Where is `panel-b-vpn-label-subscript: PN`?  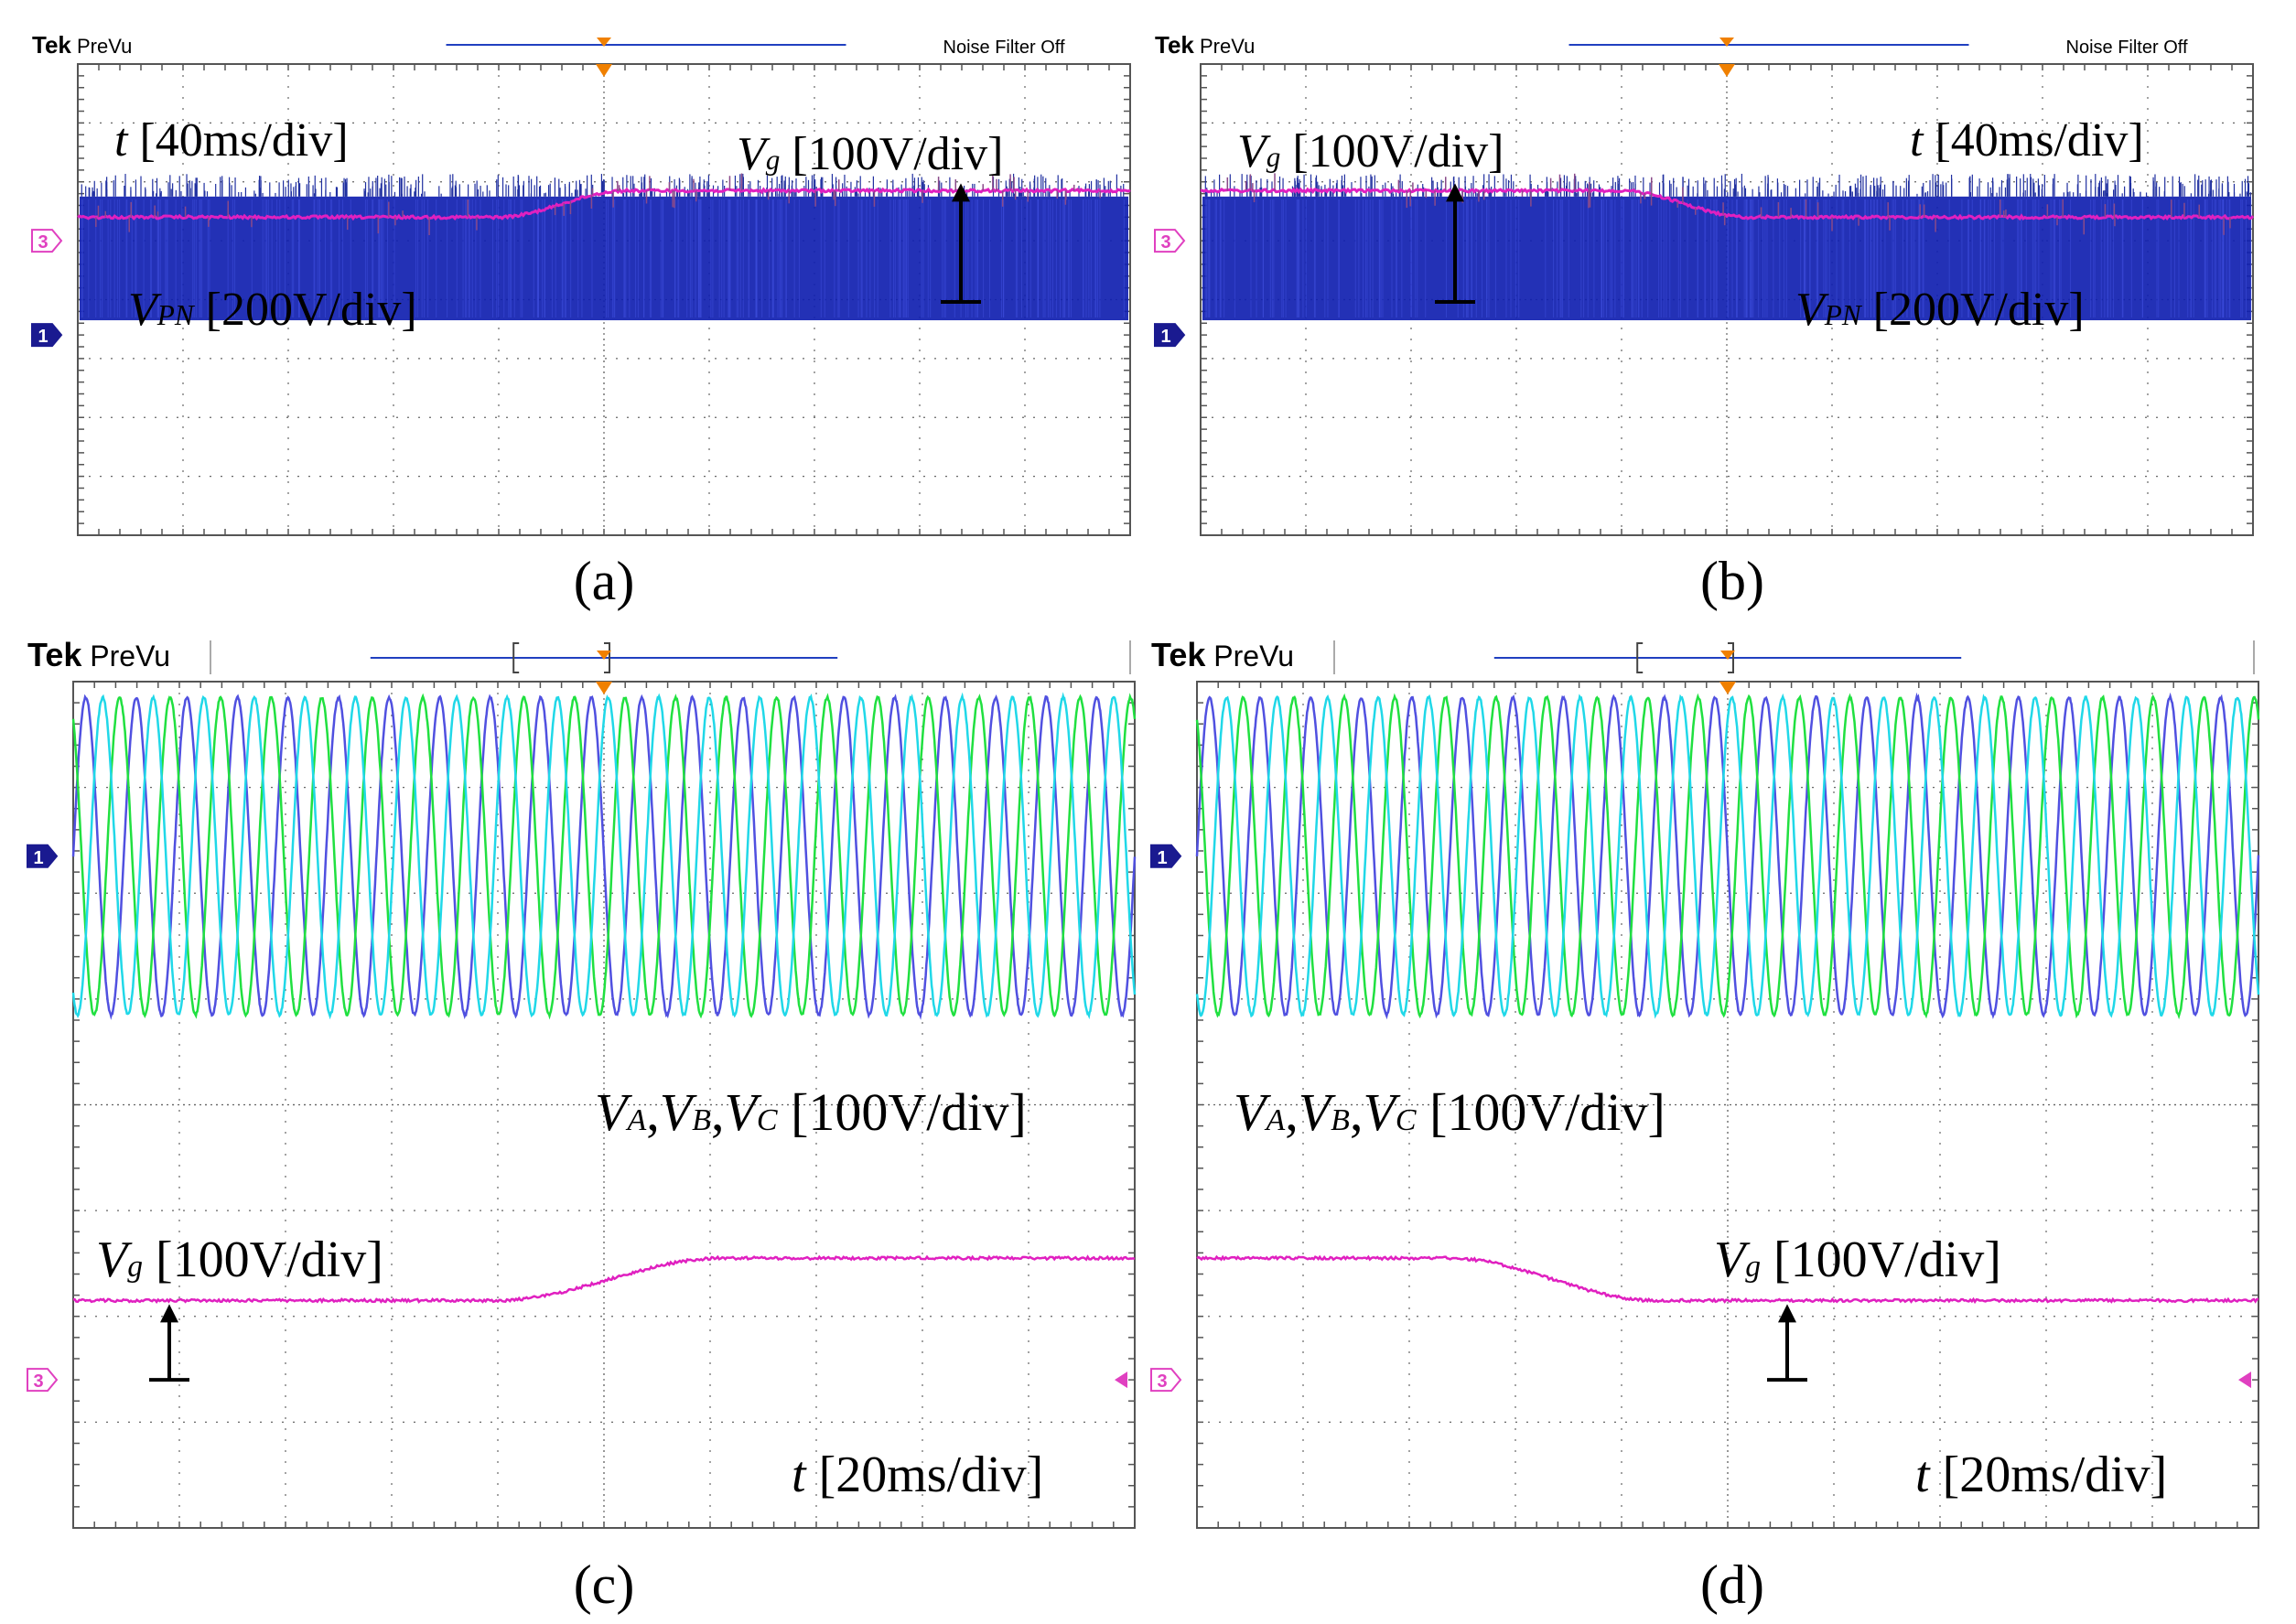 panel-b-vpn-label-subscript: PN is located at coordinates (1843, 315).